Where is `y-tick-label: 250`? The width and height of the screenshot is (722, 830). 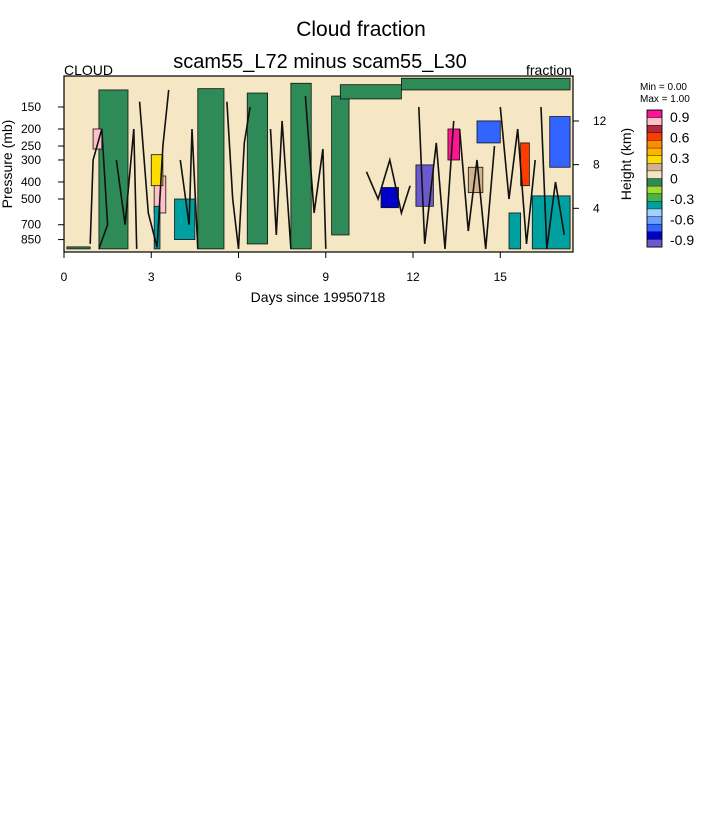 y-tick-label: 250 is located at coordinates (31, 146).